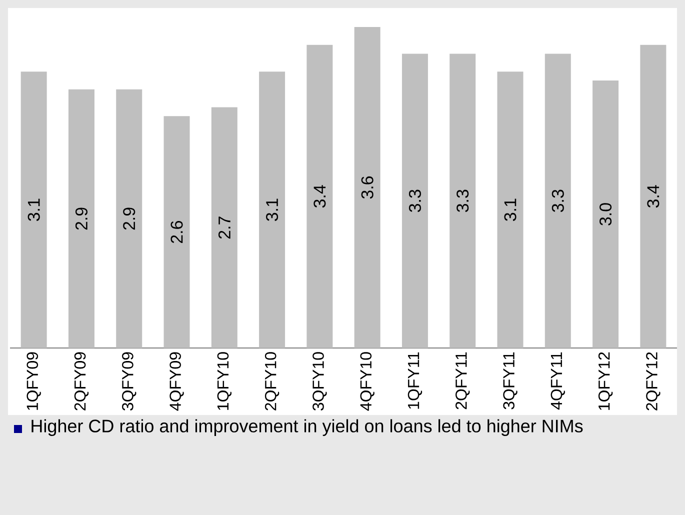 The height and width of the screenshot is (515, 685). What do you see at coordinates (272, 381) in the screenshot?
I see `x-tick-label: 2QFY10` at bounding box center [272, 381].